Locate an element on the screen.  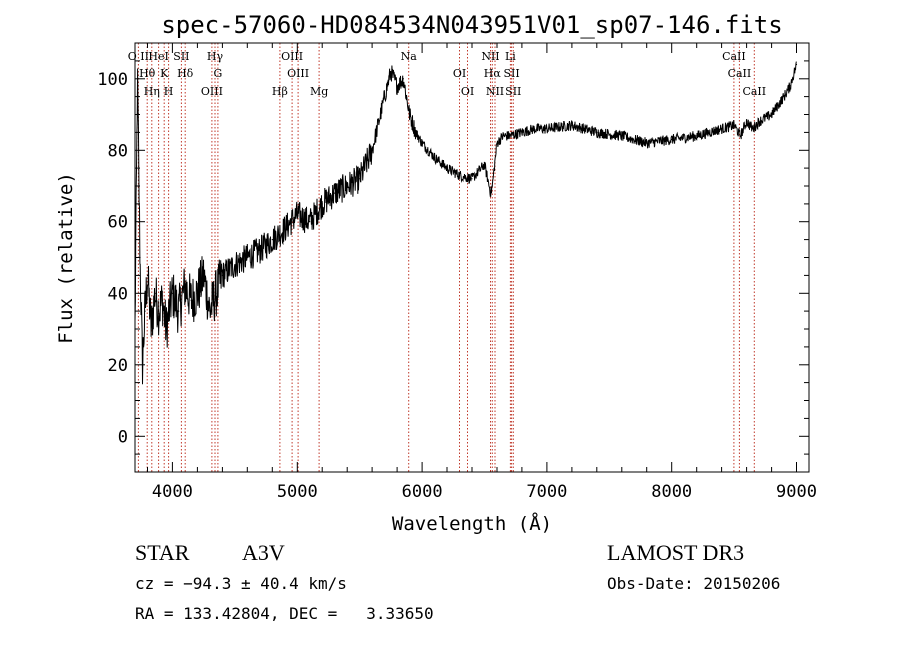
y-tick-label-3: 60 is located at coordinates (118, 223).